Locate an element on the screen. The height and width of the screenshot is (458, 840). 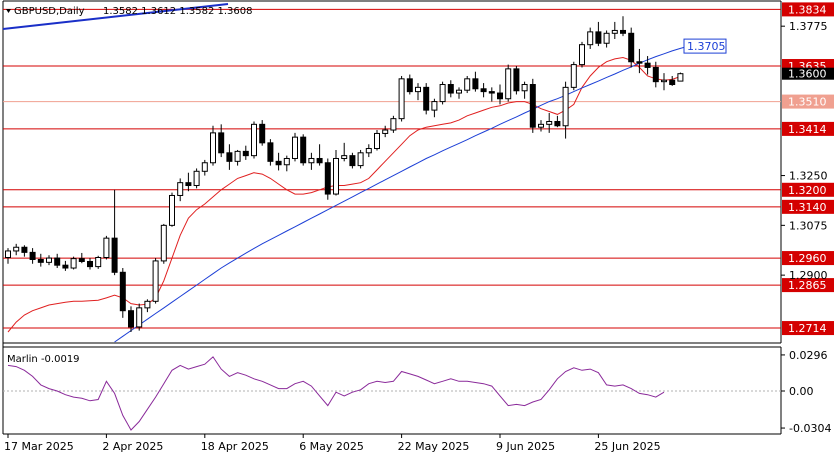
price-tick-label: 1.3775 is located at coordinates (808, 26).